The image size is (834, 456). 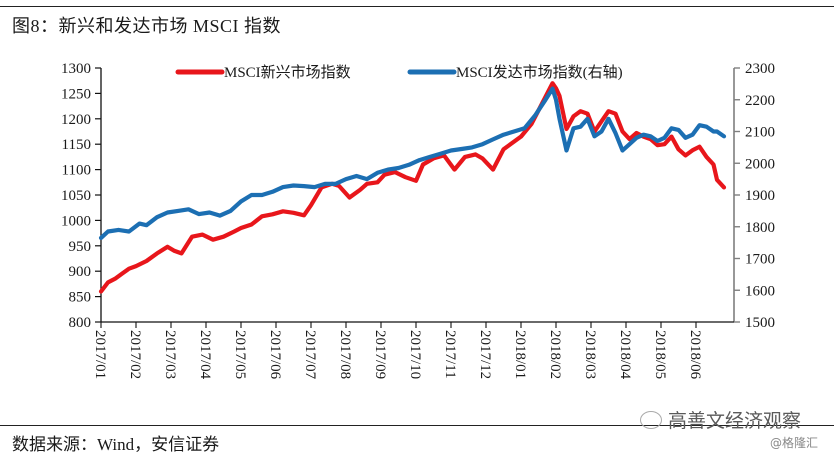 What do you see at coordinates (170, 354) in the screenshot?
I see `x-tick-label: 2017/03` at bounding box center [170, 354].